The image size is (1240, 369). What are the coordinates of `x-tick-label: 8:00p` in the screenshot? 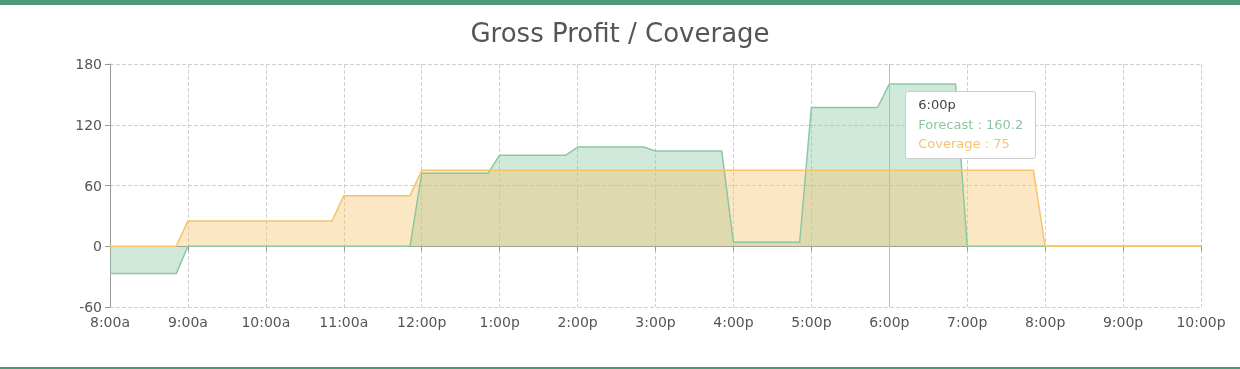 It's located at (1045, 322).